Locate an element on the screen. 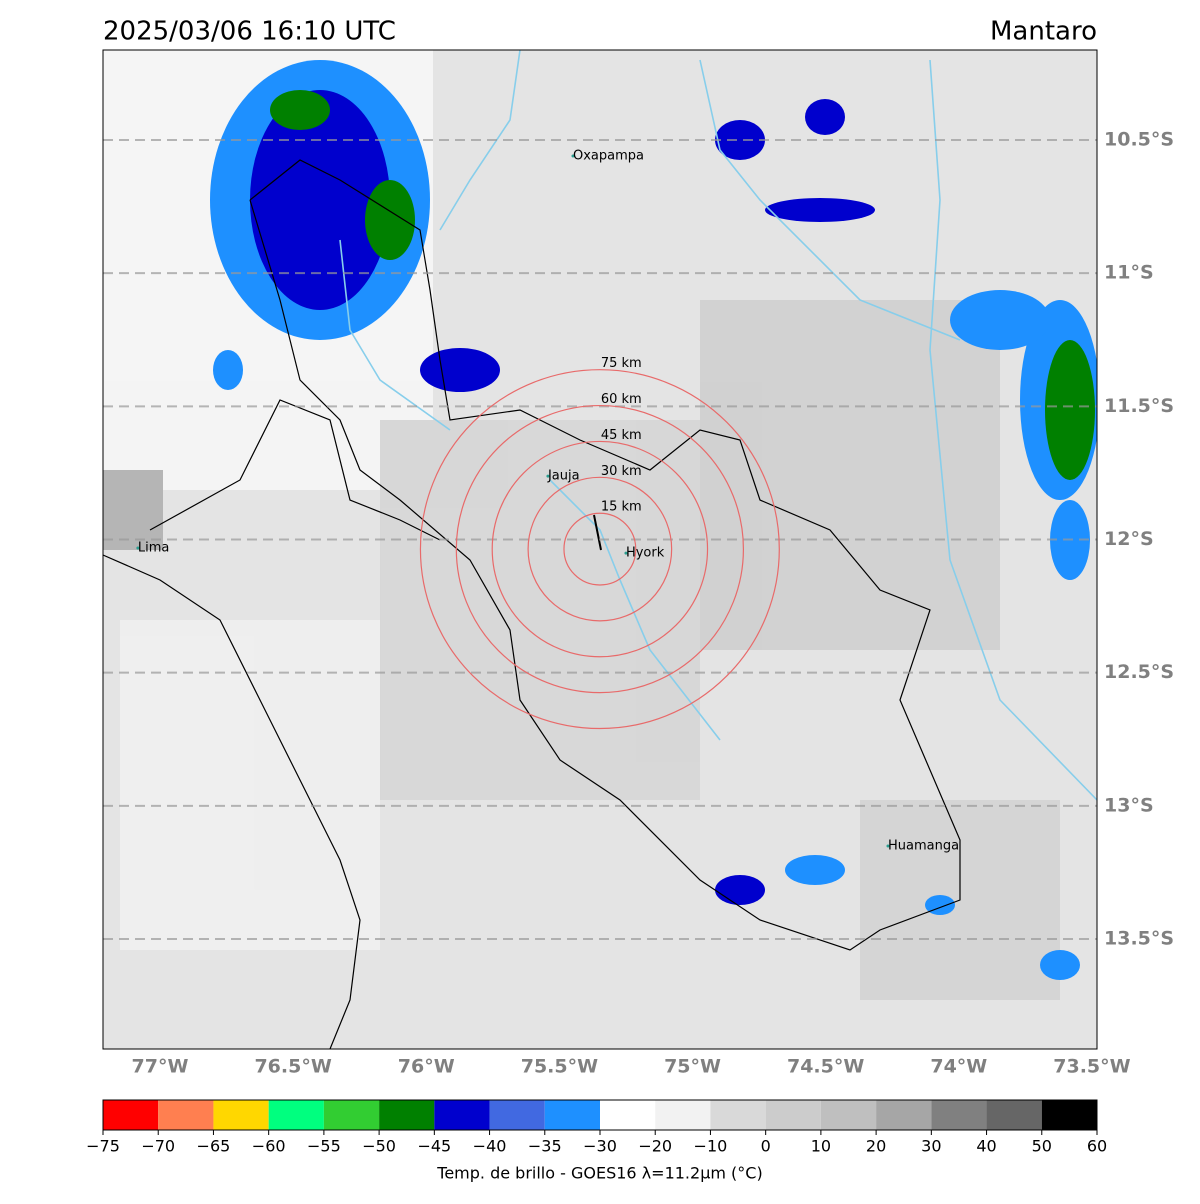  colorbar-tick-label: −30 is located at coordinates (600, 1146).